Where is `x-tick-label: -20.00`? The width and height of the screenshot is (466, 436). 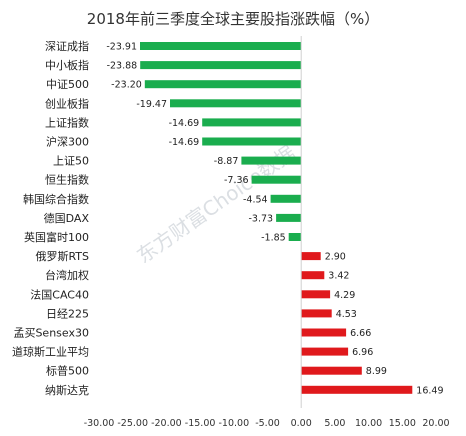 x-tick-label: -20.00 is located at coordinates (166, 423).